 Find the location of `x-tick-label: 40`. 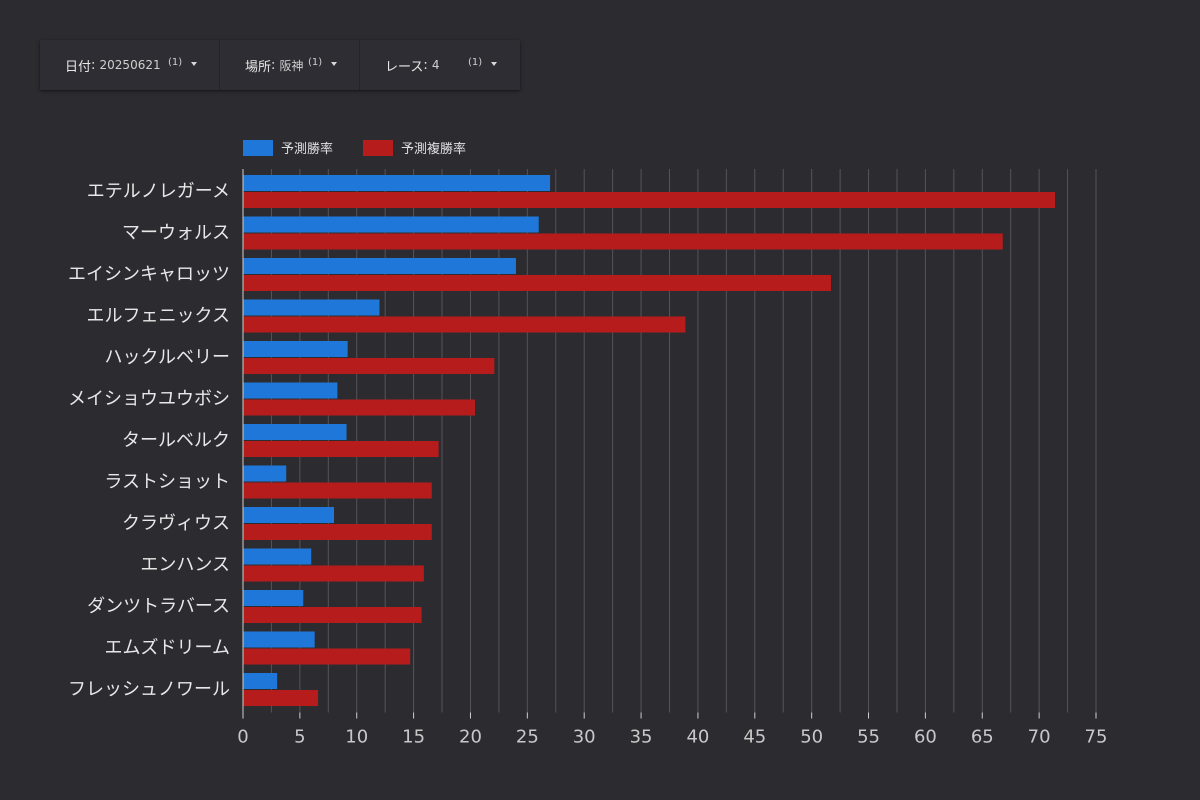

x-tick-label: 40 is located at coordinates (697, 737).